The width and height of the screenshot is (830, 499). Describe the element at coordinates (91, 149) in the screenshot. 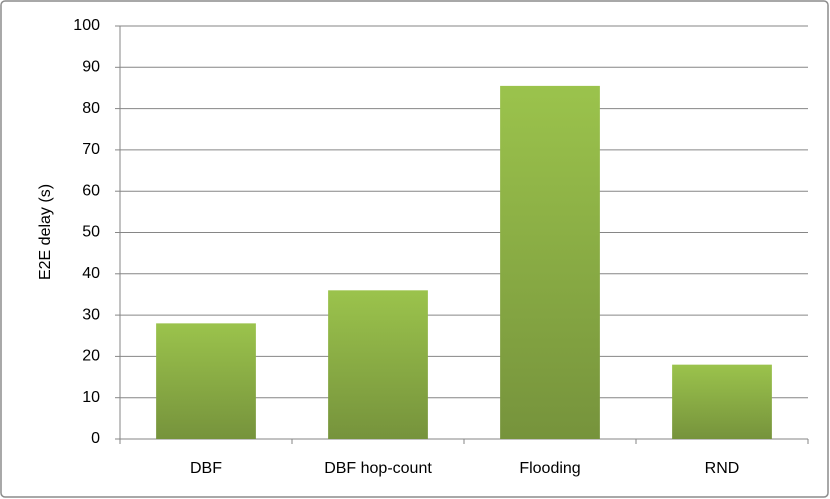

I see `y-tick-label: 70` at that location.